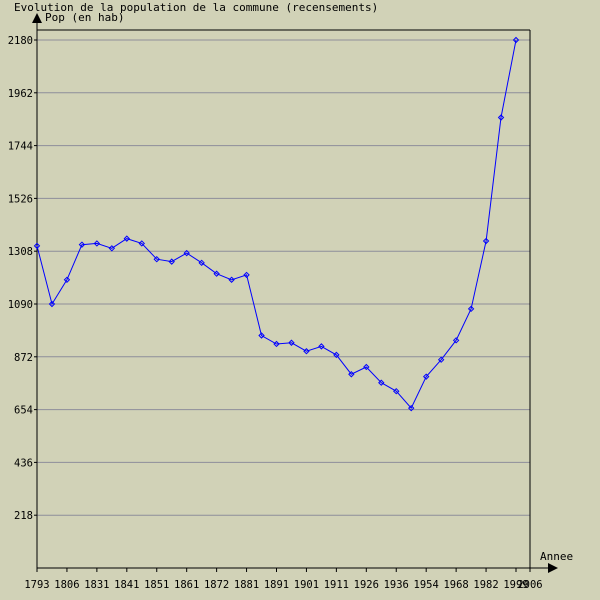 This screenshot has height=600, width=600. What do you see at coordinates (529, 585) in the screenshot?
I see `x-tick-label: 2006` at bounding box center [529, 585].